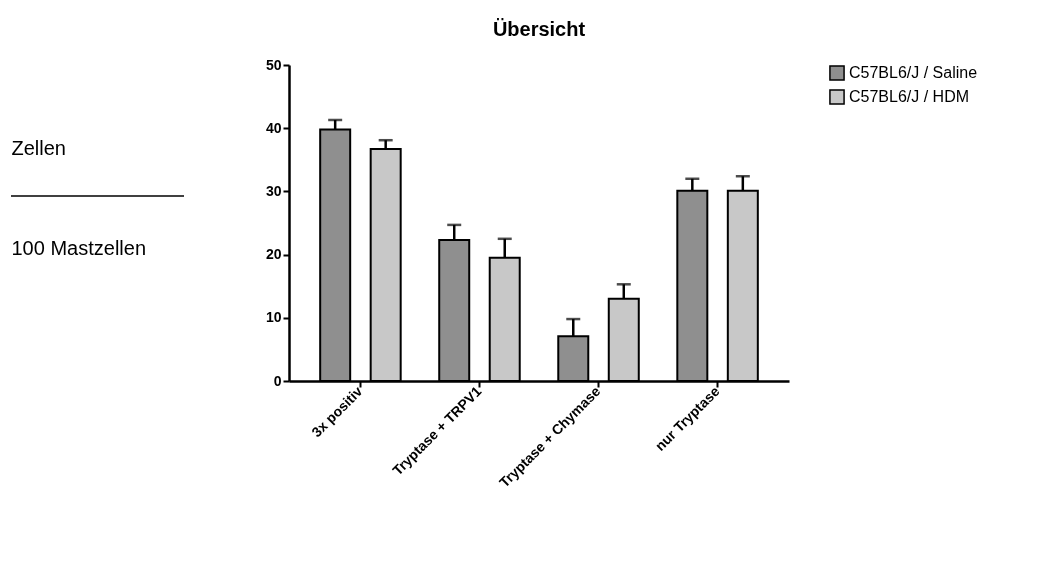 This screenshot has width=1064, height=576. I want to click on y-tick-label: 40, so click(273, 127).